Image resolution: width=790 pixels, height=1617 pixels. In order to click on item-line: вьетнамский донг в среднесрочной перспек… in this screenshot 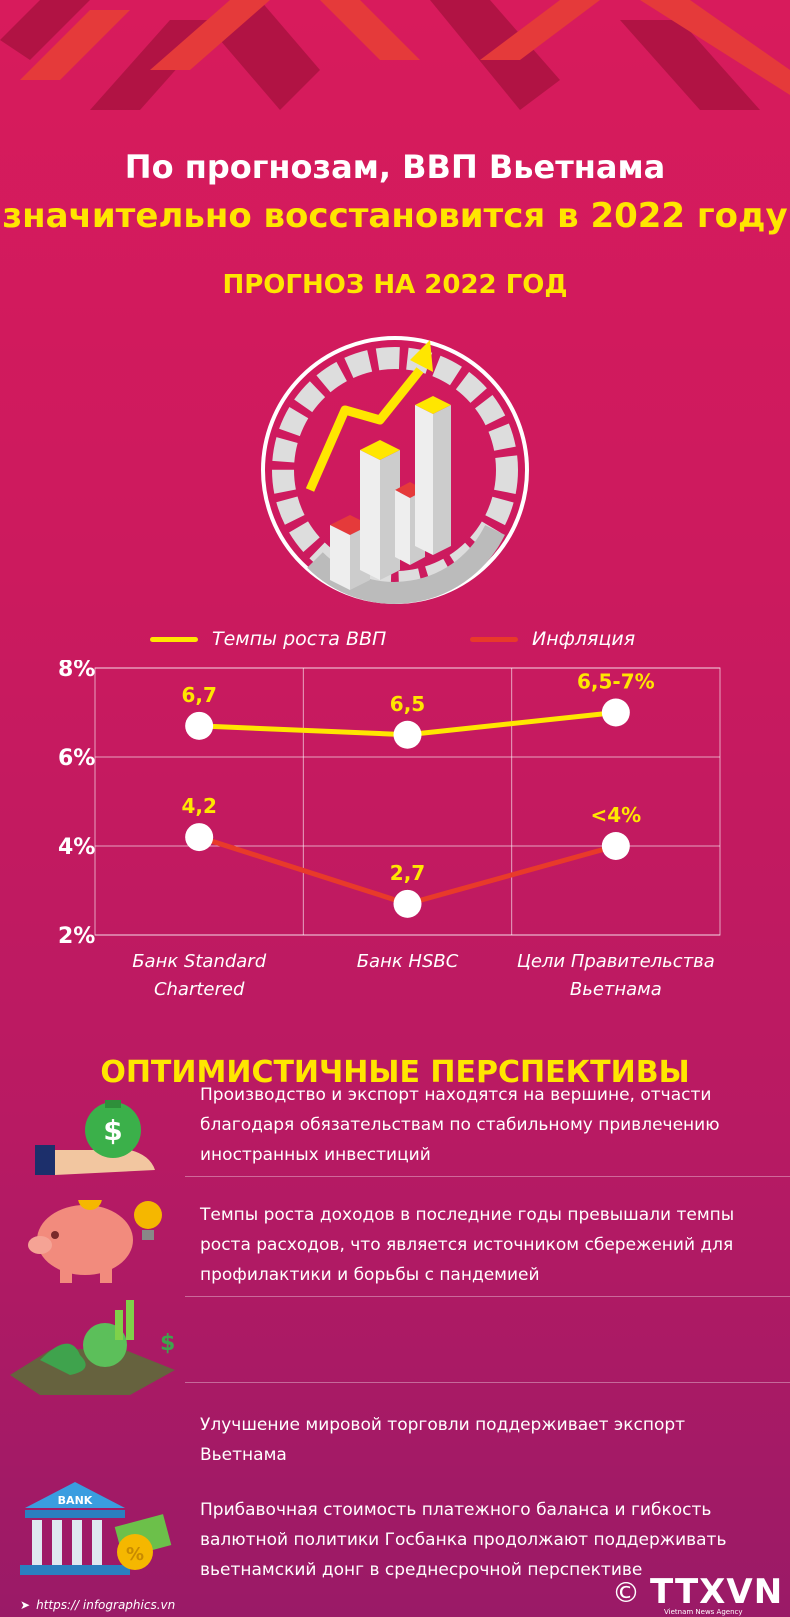, I will do `click(421, 1570)`.